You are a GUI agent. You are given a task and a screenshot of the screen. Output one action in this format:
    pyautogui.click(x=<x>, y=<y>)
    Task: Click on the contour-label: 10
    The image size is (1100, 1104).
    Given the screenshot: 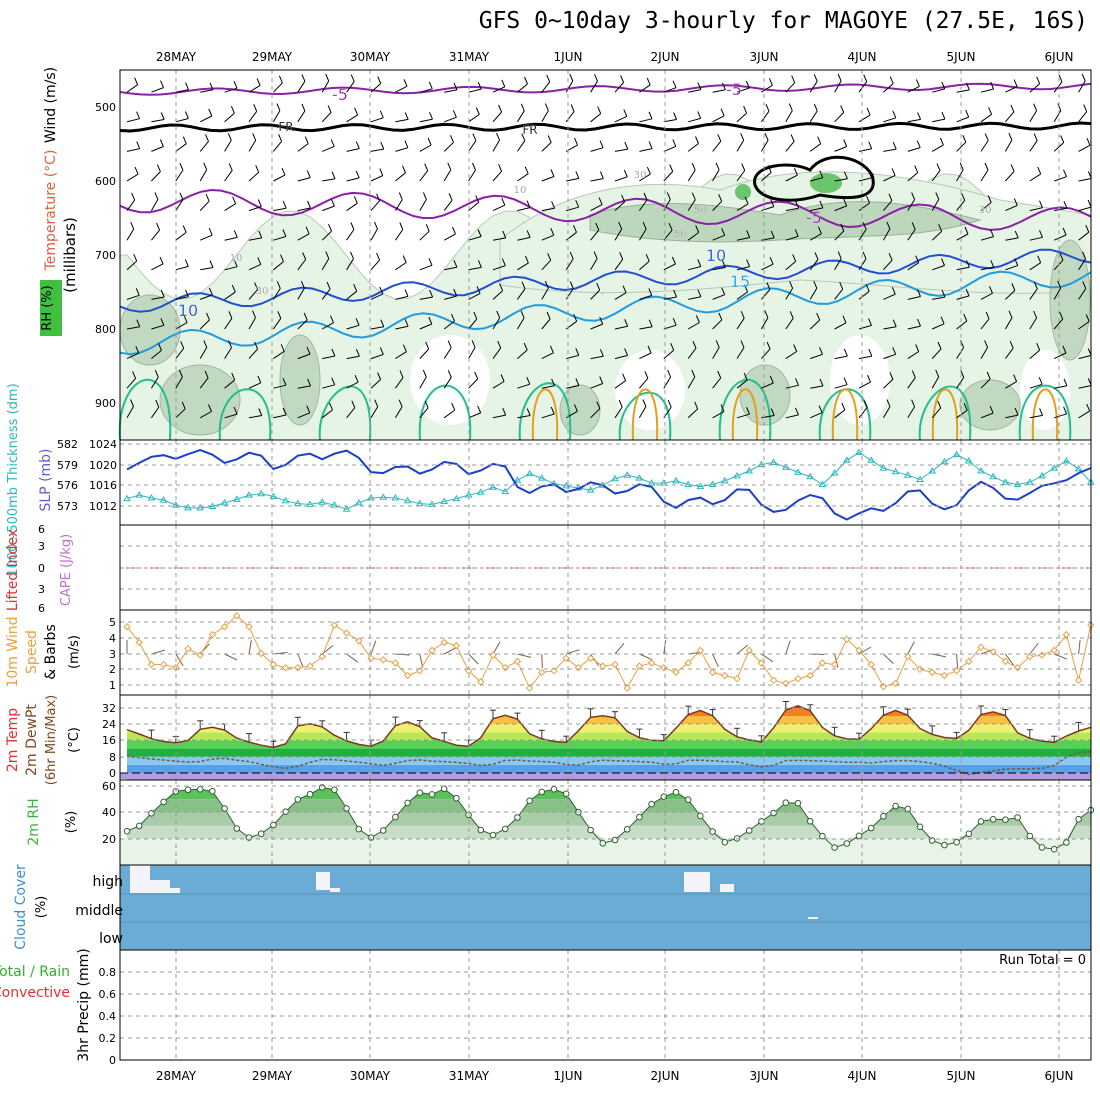 What is the action you would take?
    pyautogui.click(x=520, y=190)
    